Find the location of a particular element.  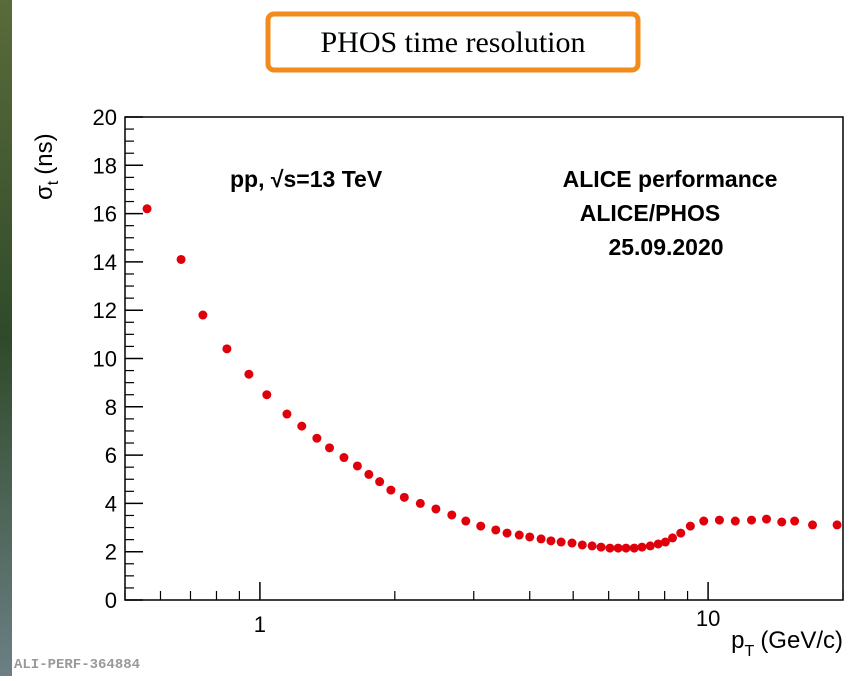

y-tick-label: 4 is located at coordinates (111, 503).